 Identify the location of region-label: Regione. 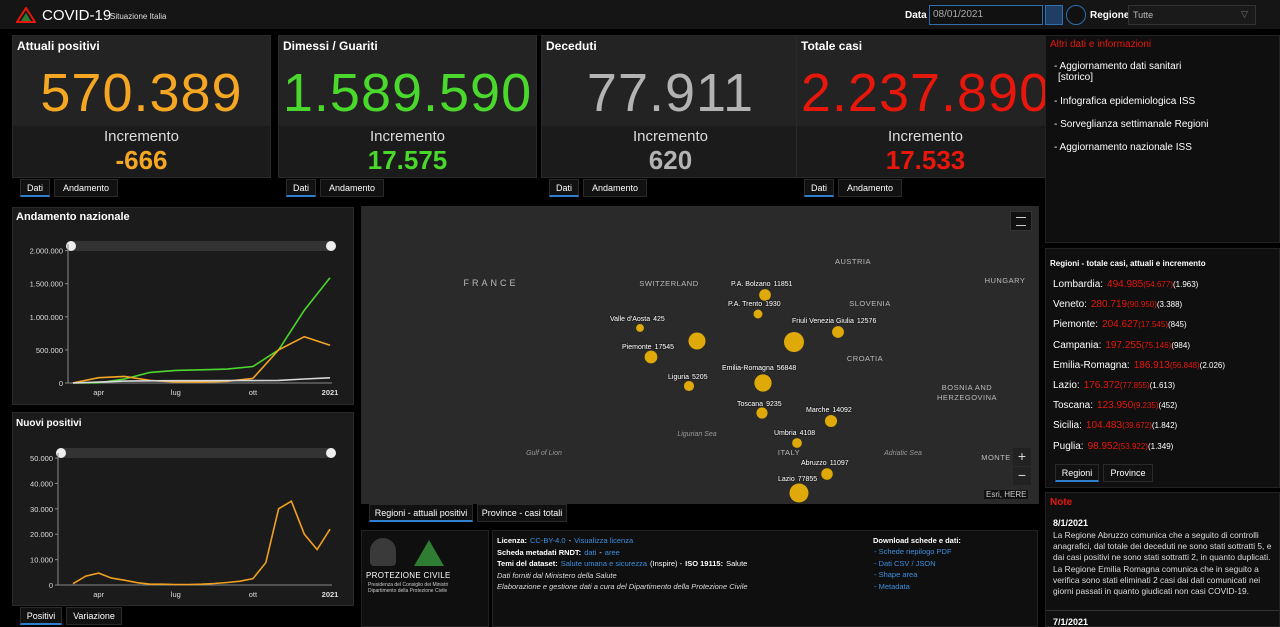
(1110, 15).